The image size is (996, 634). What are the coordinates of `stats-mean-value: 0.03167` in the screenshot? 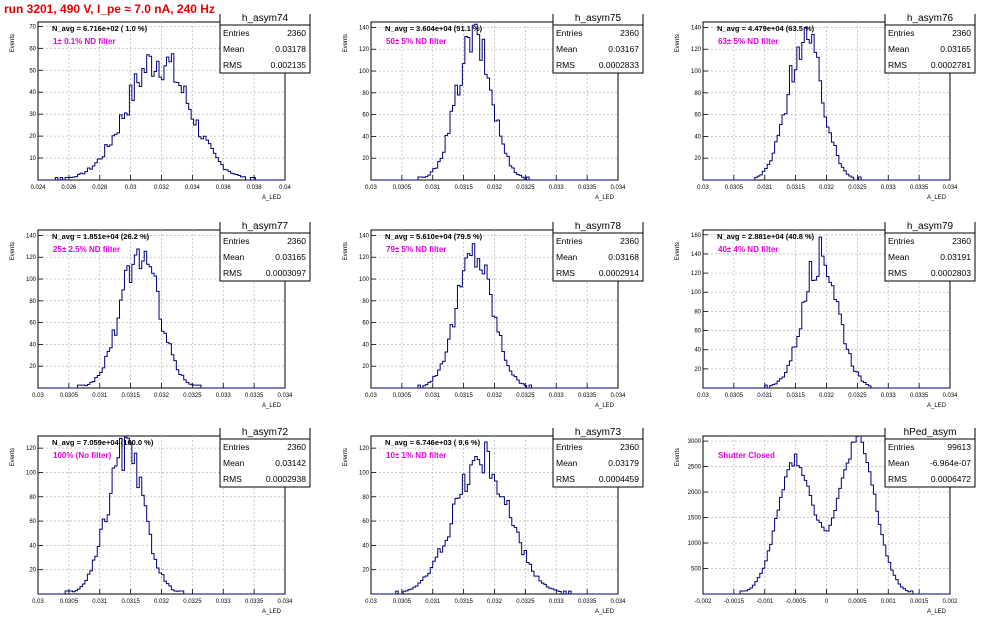 It's located at (623, 49).